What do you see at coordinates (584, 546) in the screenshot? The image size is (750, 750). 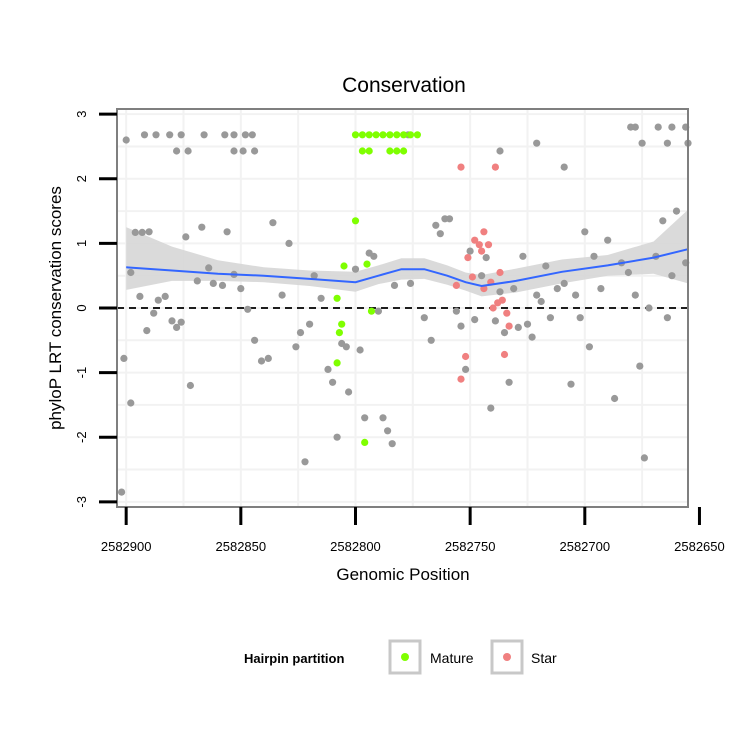 I see `x-tick-label: 2582700` at bounding box center [584, 546].